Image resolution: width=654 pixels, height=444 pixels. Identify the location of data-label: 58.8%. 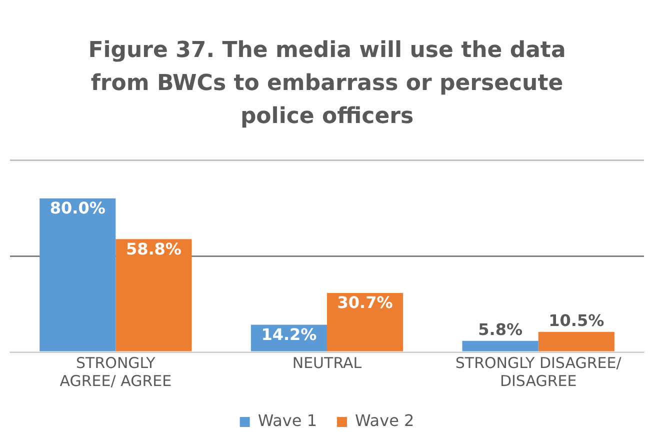
(154, 248).